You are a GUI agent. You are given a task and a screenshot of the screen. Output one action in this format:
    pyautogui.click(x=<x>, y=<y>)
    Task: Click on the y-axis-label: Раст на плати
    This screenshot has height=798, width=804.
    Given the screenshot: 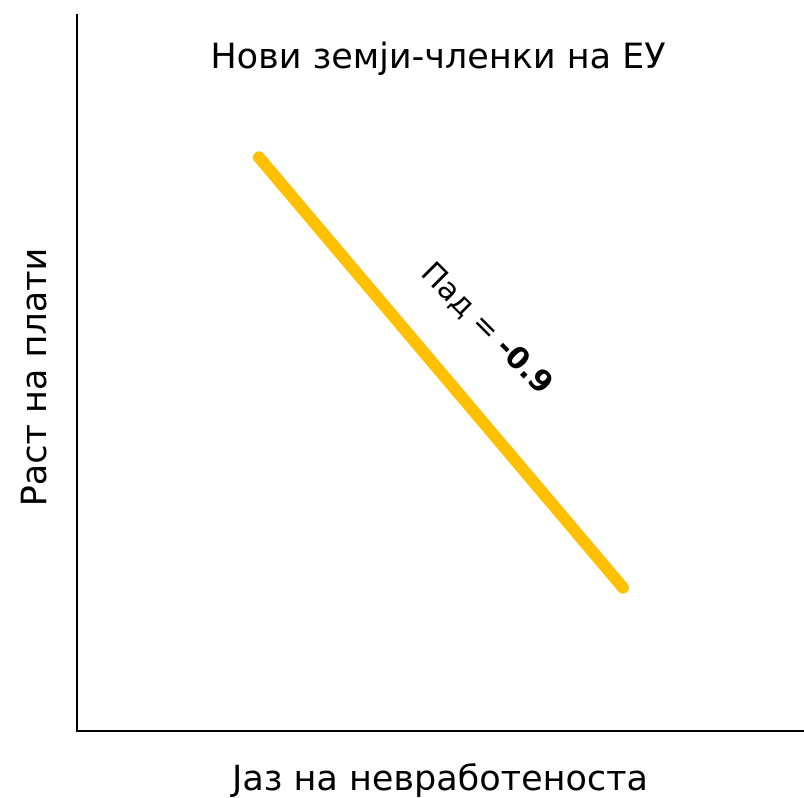 What is the action you would take?
    pyautogui.click(x=35, y=377)
    